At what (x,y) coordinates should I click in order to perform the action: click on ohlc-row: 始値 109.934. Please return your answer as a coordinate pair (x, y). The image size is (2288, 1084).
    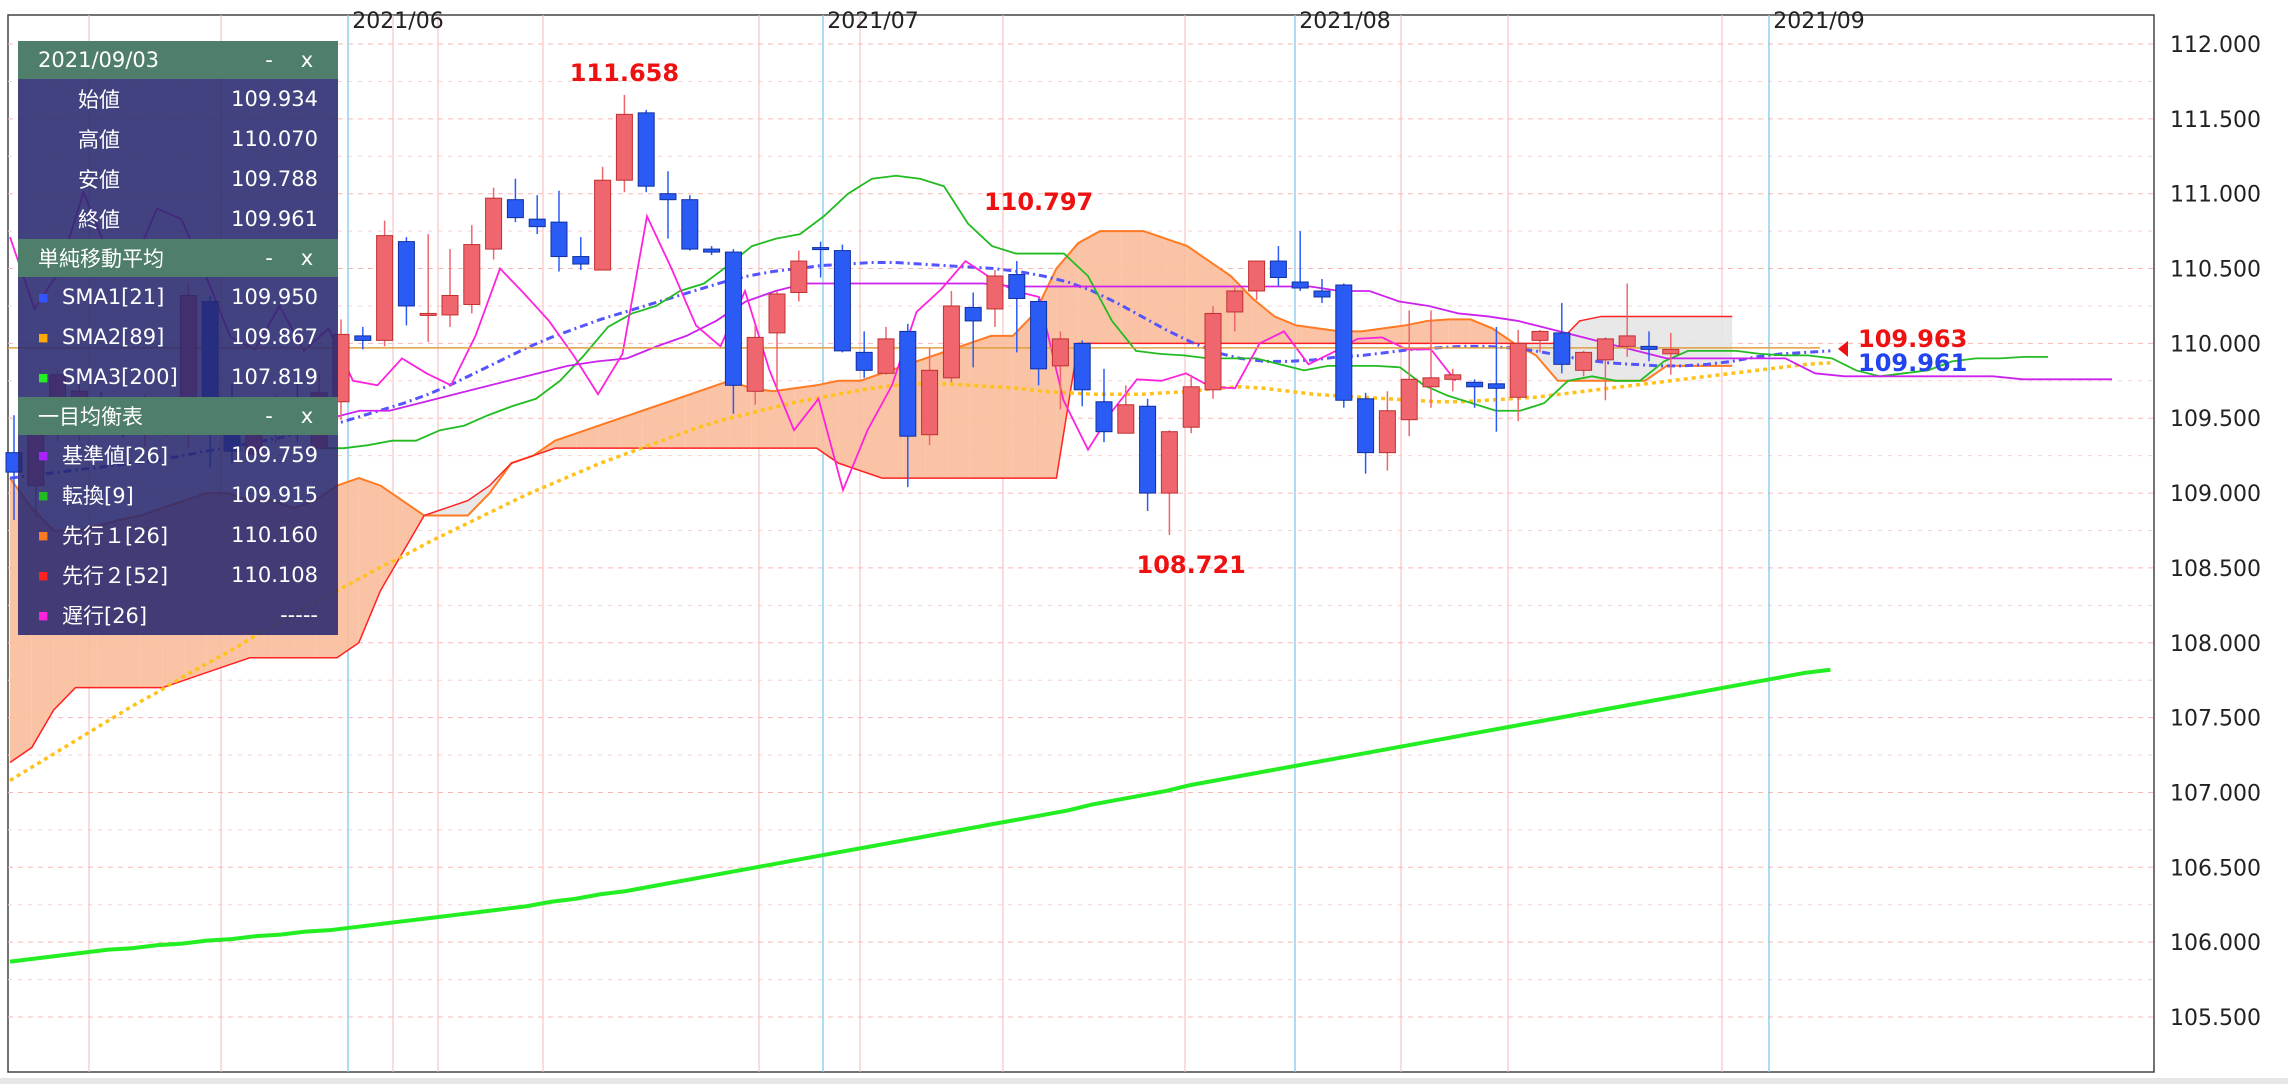
    Looking at the image, I should click on (178, 99).